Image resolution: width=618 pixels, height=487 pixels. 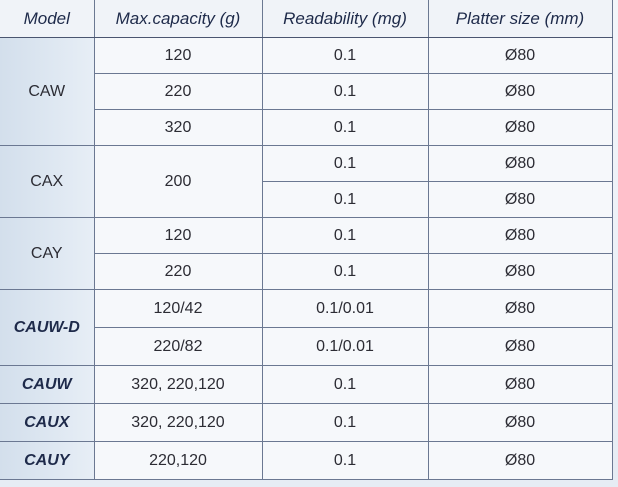 What do you see at coordinates (47, 327) in the screenshot?
I see `model-cell: CAUW-D` at bounding box center [47, 327].